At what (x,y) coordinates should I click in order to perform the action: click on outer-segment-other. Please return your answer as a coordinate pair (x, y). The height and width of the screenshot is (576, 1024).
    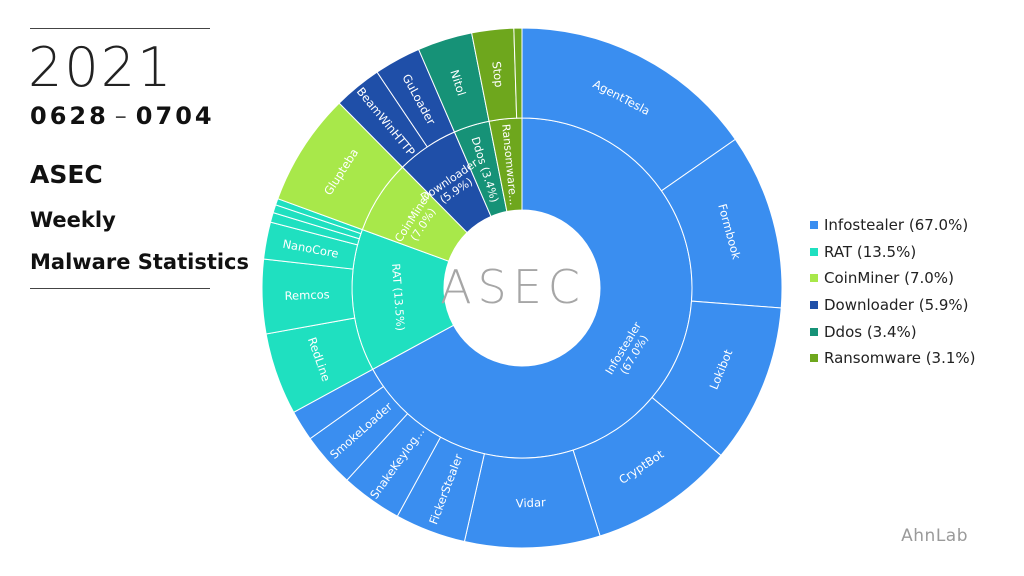
    Looking at the image, I should click on (518, 73).